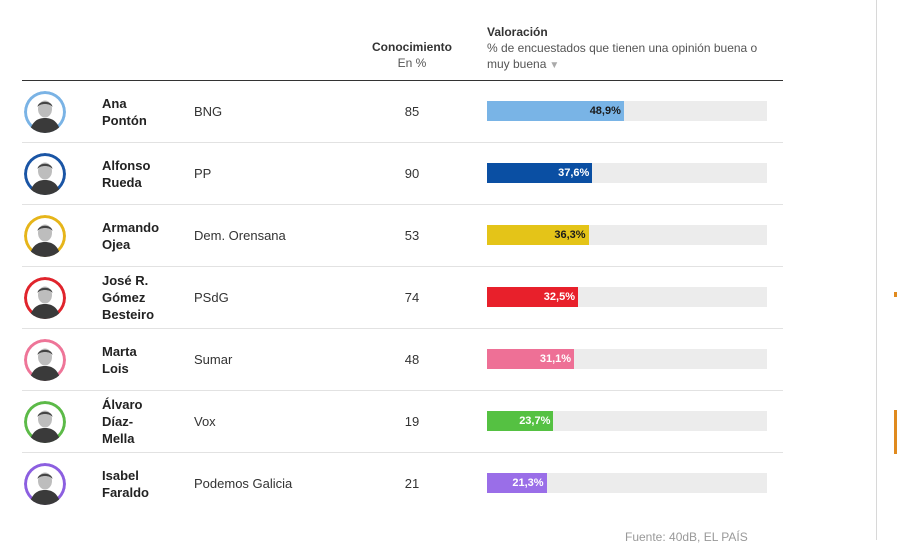 The width and height of the screenshot is (897, 544). Describe the element at coordinates (517, 32) in the screenshot. I see `valoracion-title: Valoración` at that location.